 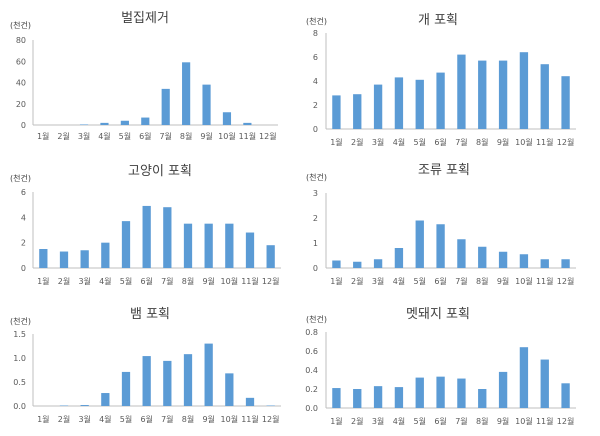 What do you see at coordinates (160, 171) in the screenshot?
I see `chart-title: 고양이 포획` at bounding box center [160, 171].